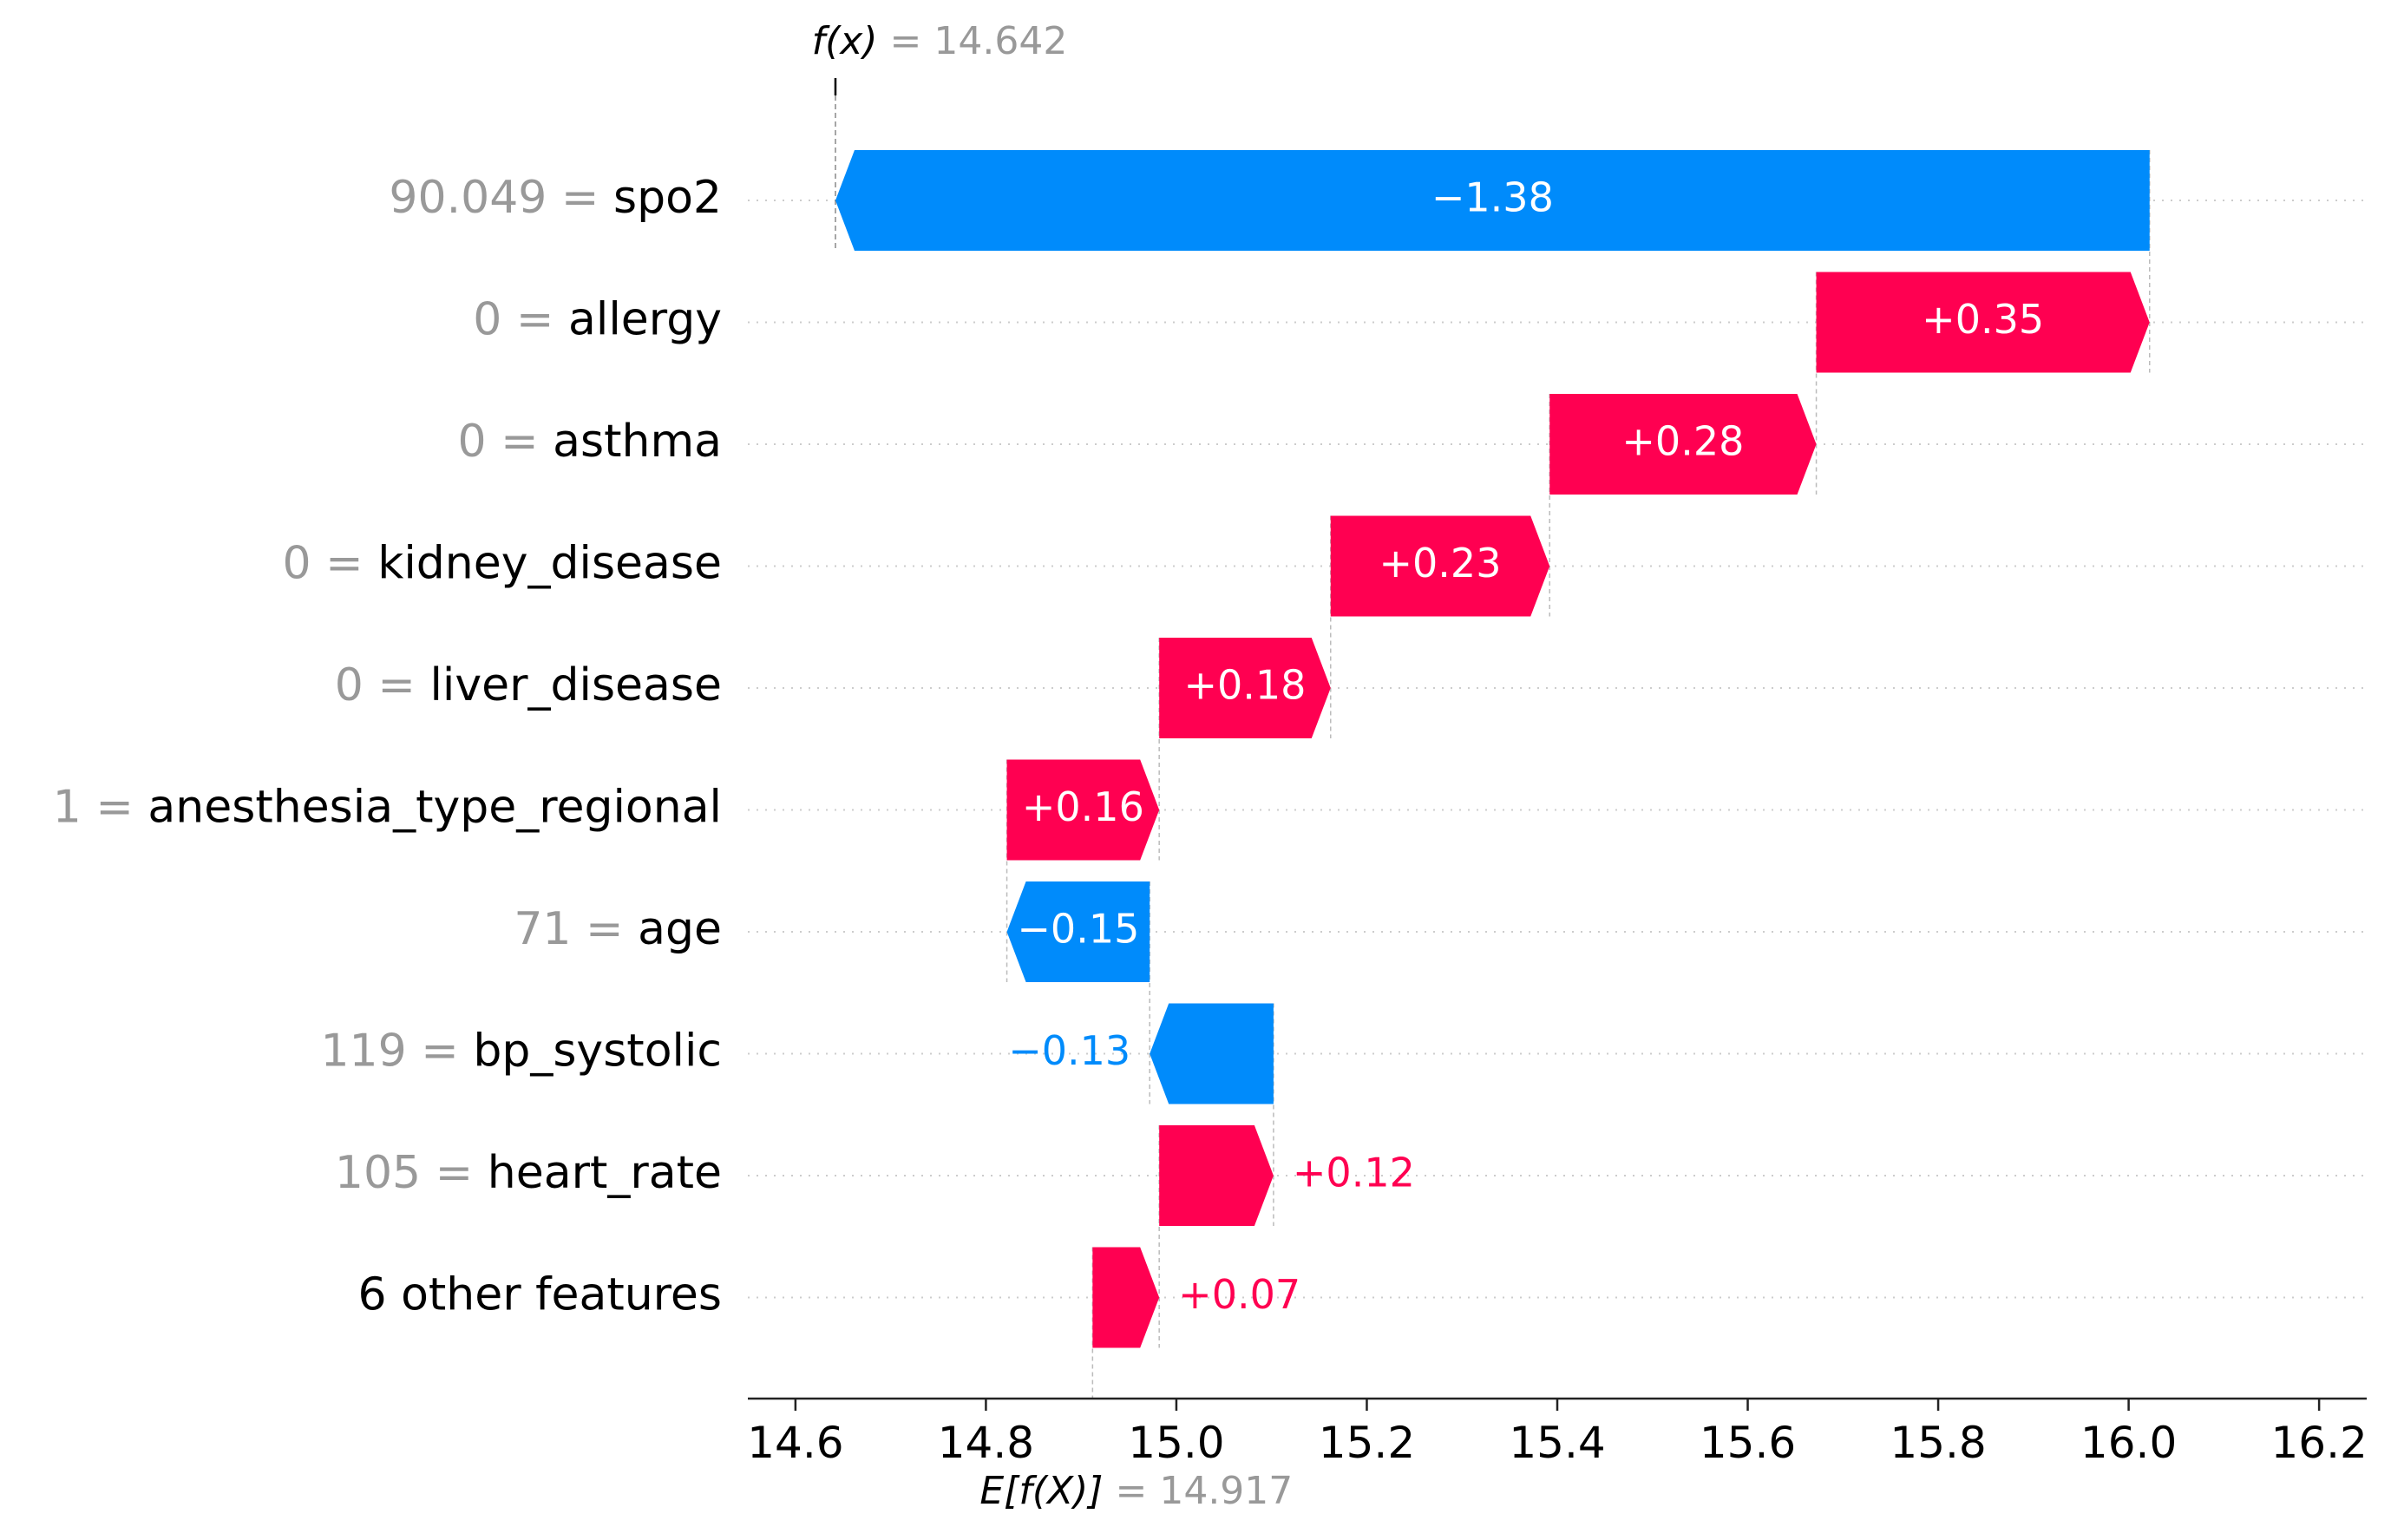 The height and width of the screenshot is (1540, 2391). What do you see at coordinates (2318, 1443) in the screenshot?
I see `x-tick-label: 16.2` at bounding box center [2318, 1443].